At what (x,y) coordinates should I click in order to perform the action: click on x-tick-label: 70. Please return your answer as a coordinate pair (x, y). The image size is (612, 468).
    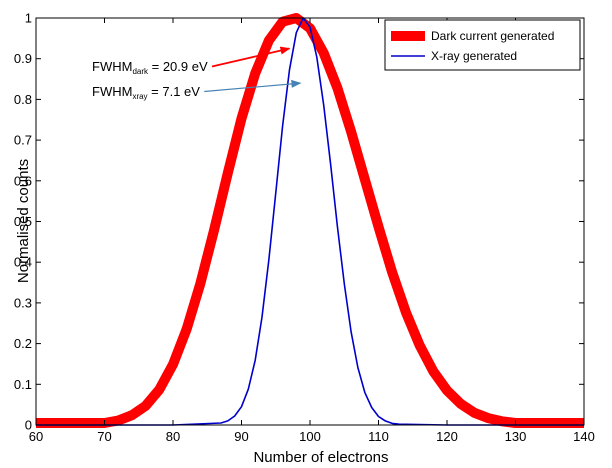
    Looking at the image, I should click on (104, 436).